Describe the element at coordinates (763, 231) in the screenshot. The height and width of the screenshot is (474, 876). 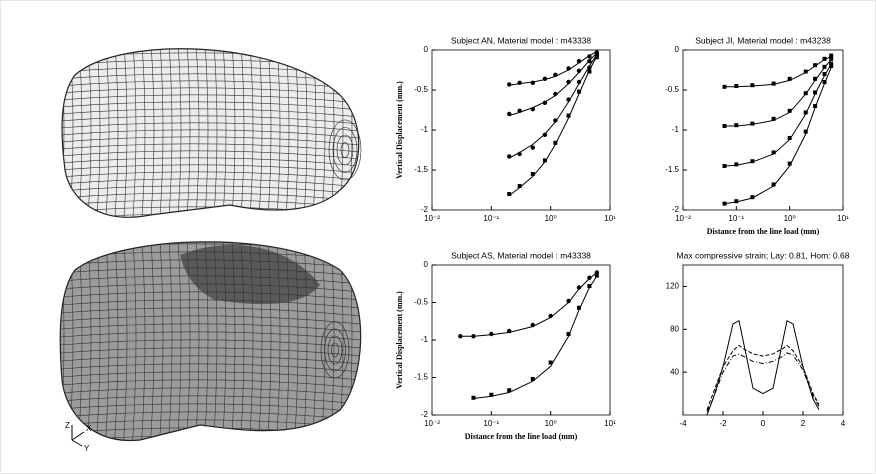
I see `x-axis-label: Distance from the line load (mm)` at that location.